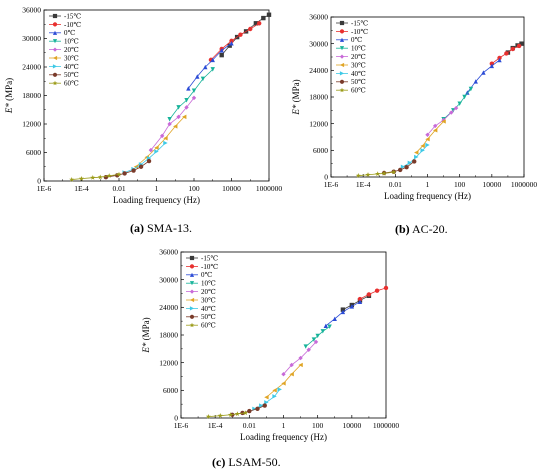  Describe the element at coordinates (161, 228) in the screenshot. I see `panel-caption-a: (a) SMA-13.` at that location.